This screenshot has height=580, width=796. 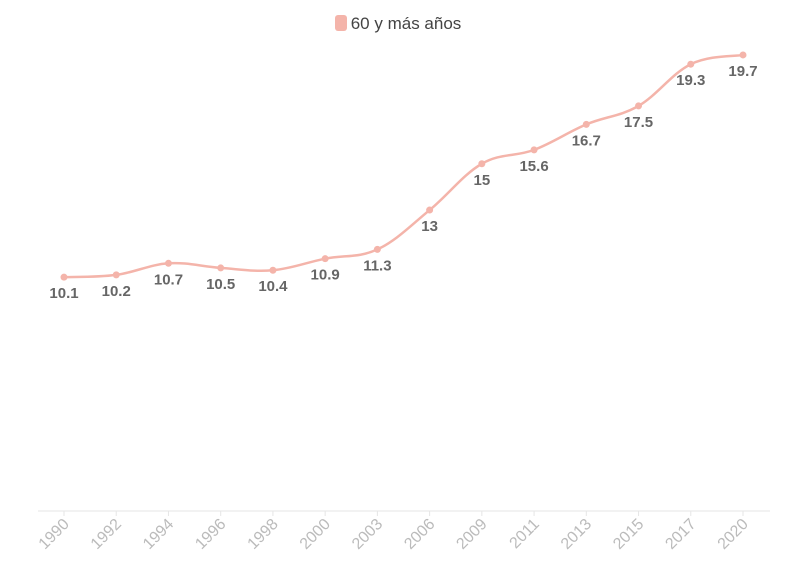 What do you see at coordinates (116, 291) in the screenshot?
I see `data-label: 10.2` at bounding box center [116, 291].